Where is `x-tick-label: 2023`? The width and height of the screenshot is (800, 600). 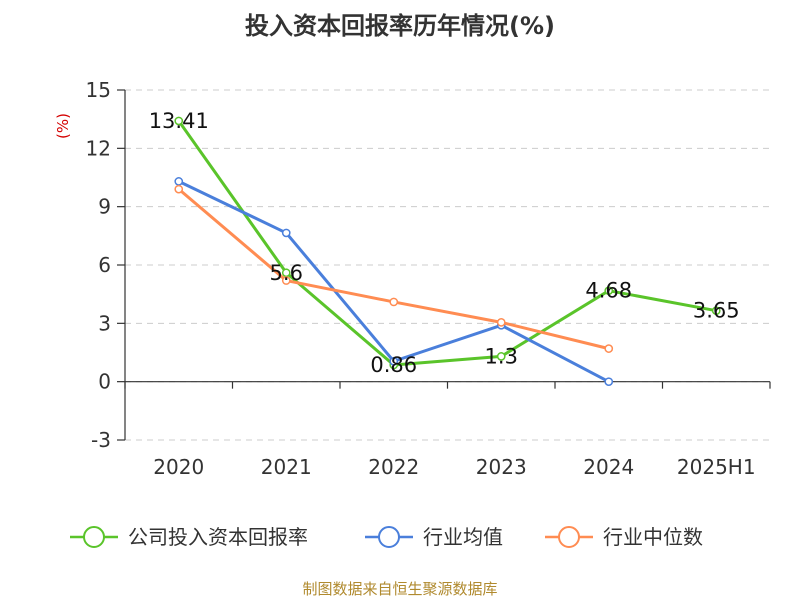
x-tick-label: 2023 is located at coordinates (501, 467).